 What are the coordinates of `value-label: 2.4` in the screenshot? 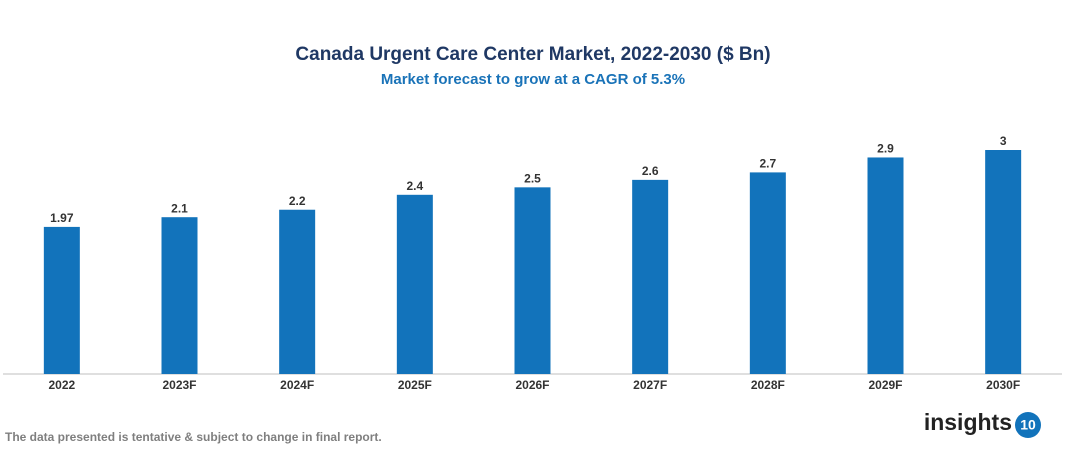 It's located at (414, 186).